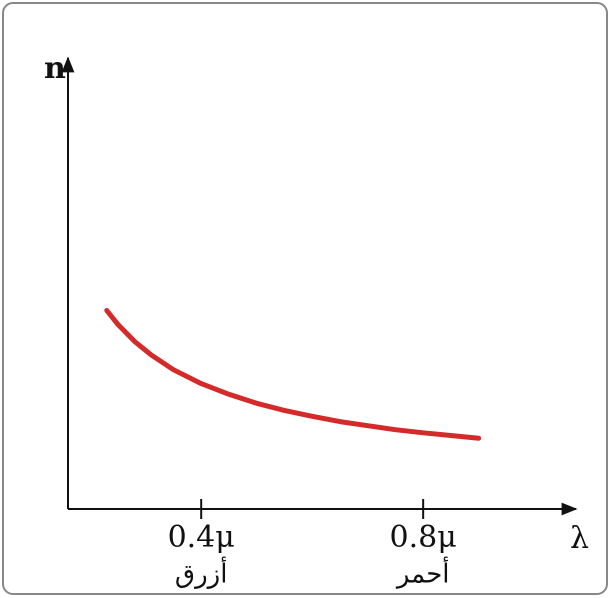  Describe the element at coordinates (422, 573) in the screenshot. I see `annotation: أحمر` at that location.